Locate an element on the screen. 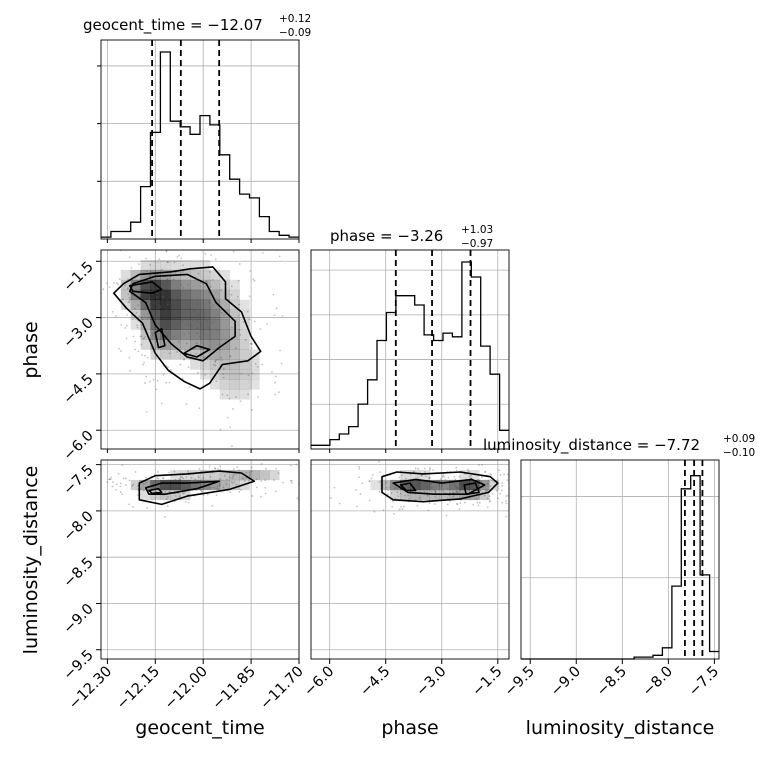 Image resolution: width=760 pixels, height=760 pixels. y-tick-label: −7.5 is located at coordinates (79, 480).